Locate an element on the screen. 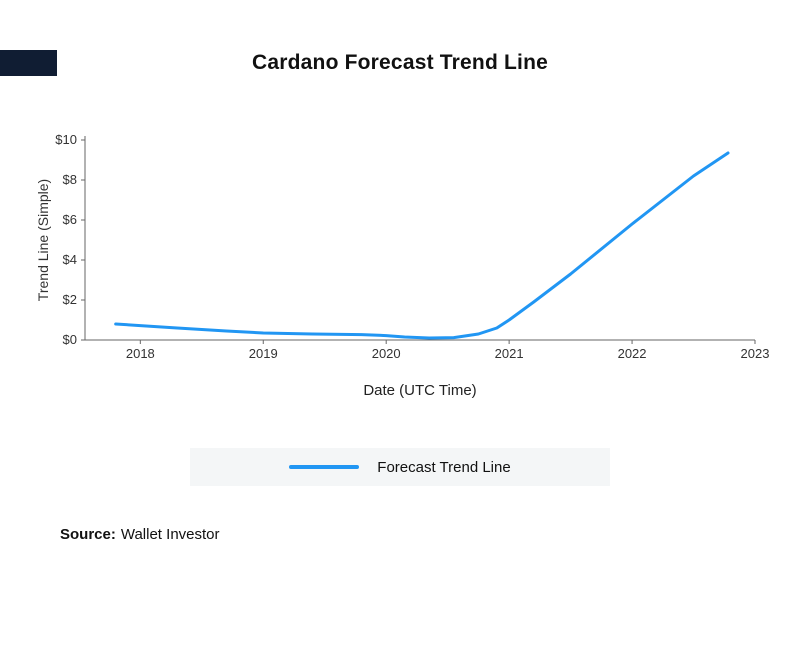  y-tick-label: $8 is located at coordinates (70, 179).